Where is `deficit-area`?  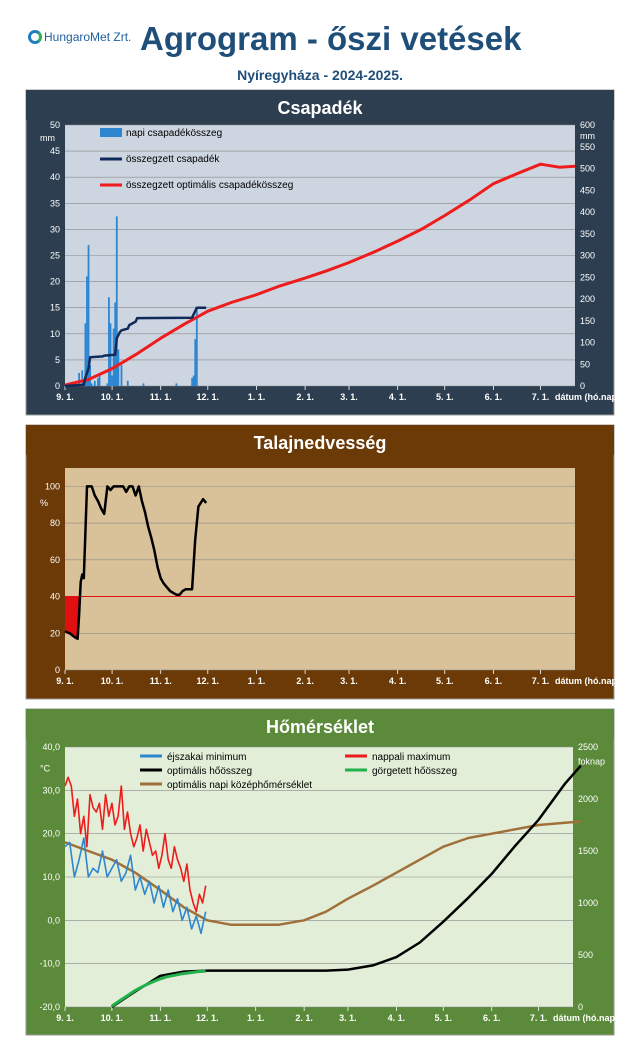 deficit-area is located at coordinates (72, 617).